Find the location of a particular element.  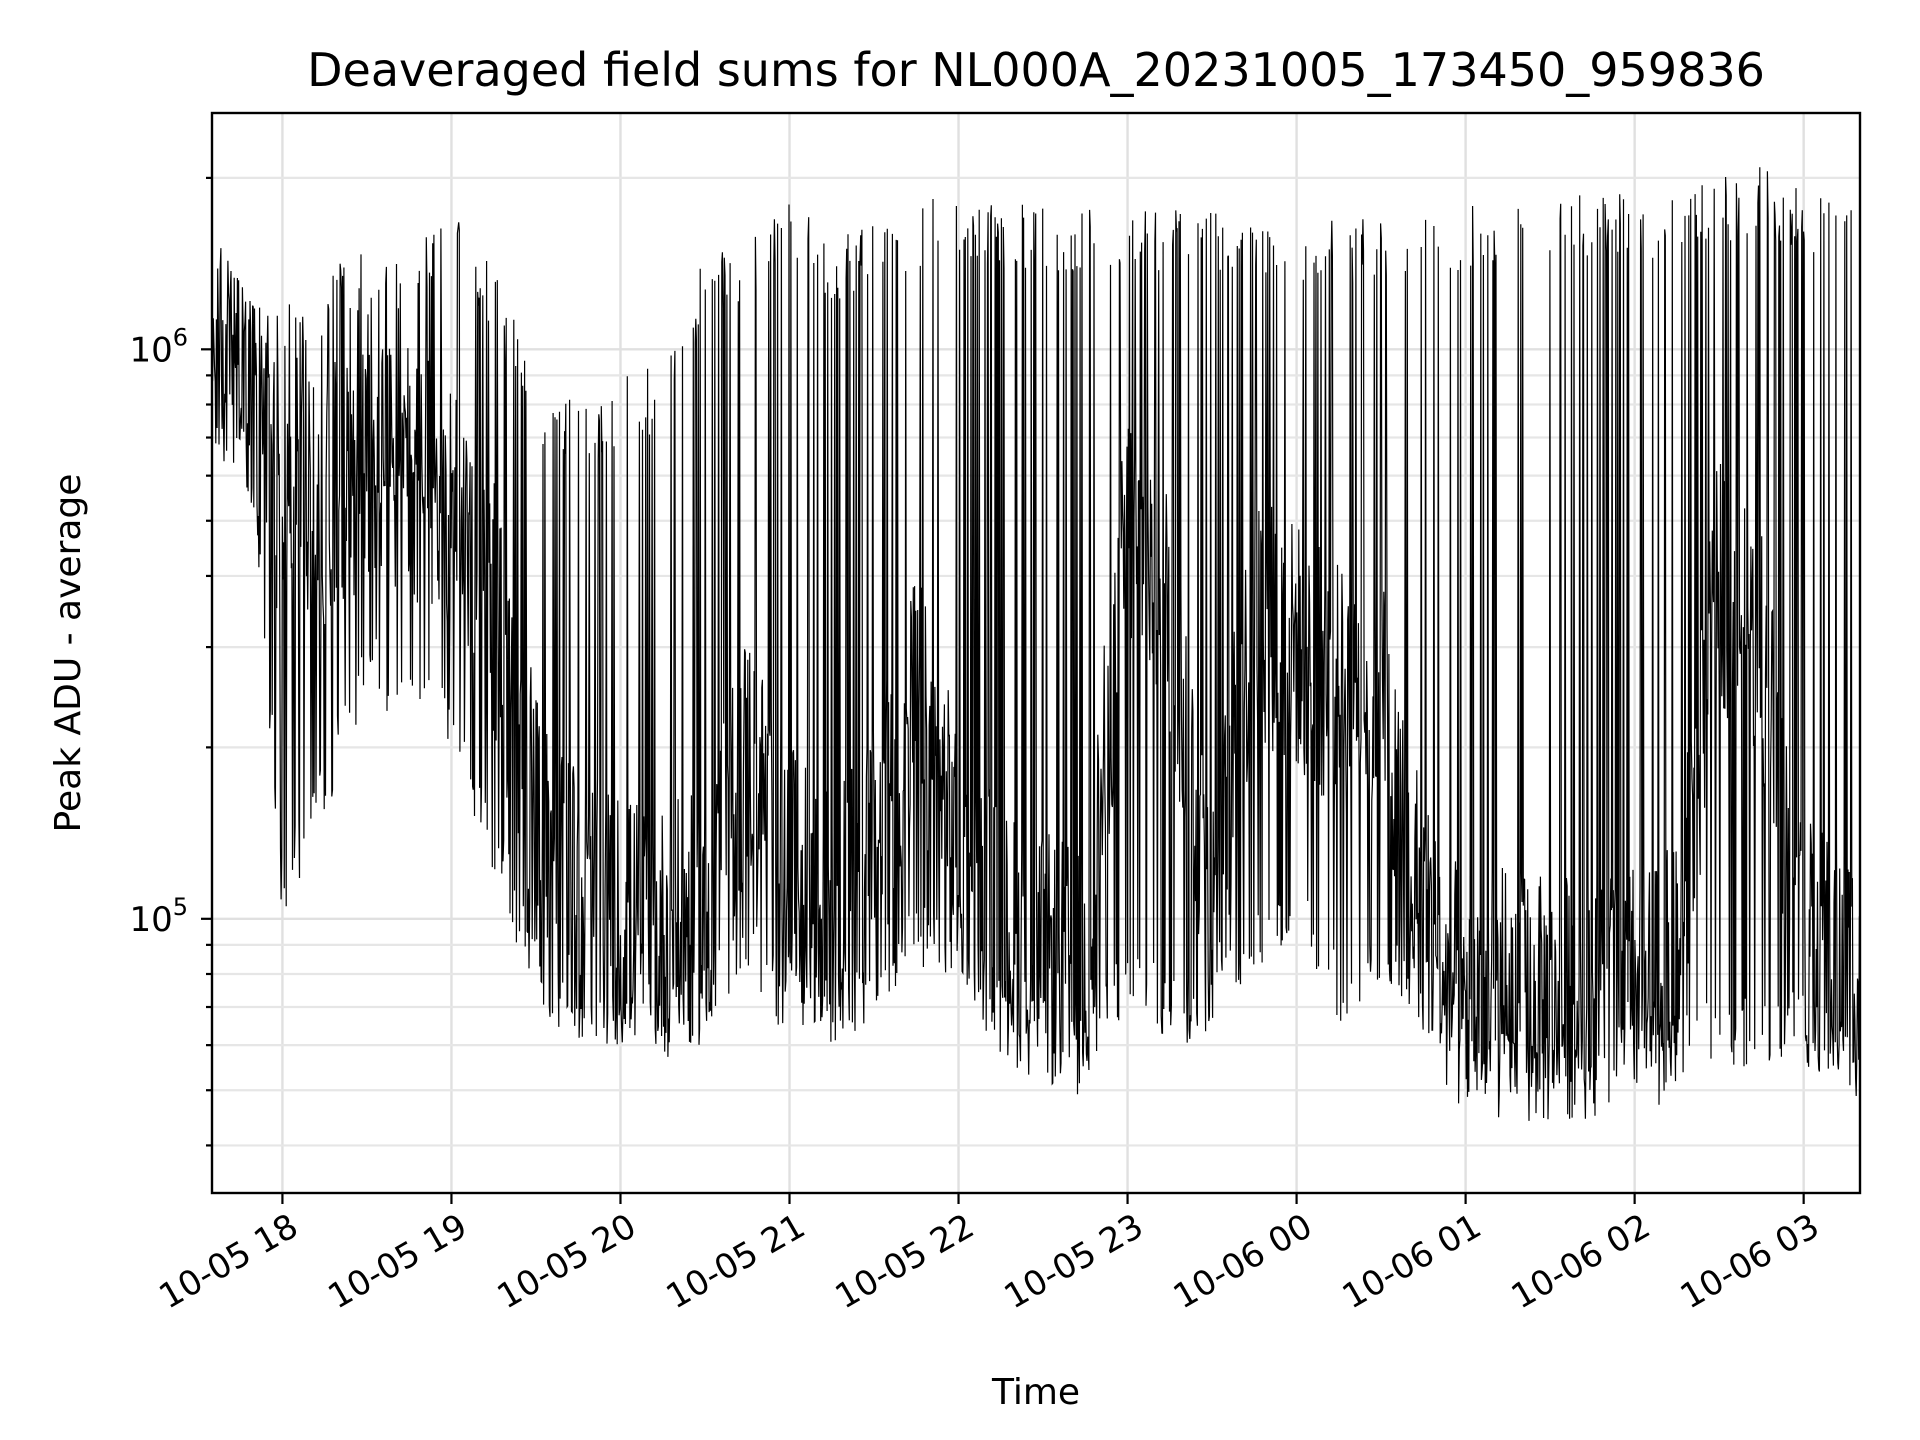

y-tick-label-exponent: 5 is located at coordinates (180, 907).